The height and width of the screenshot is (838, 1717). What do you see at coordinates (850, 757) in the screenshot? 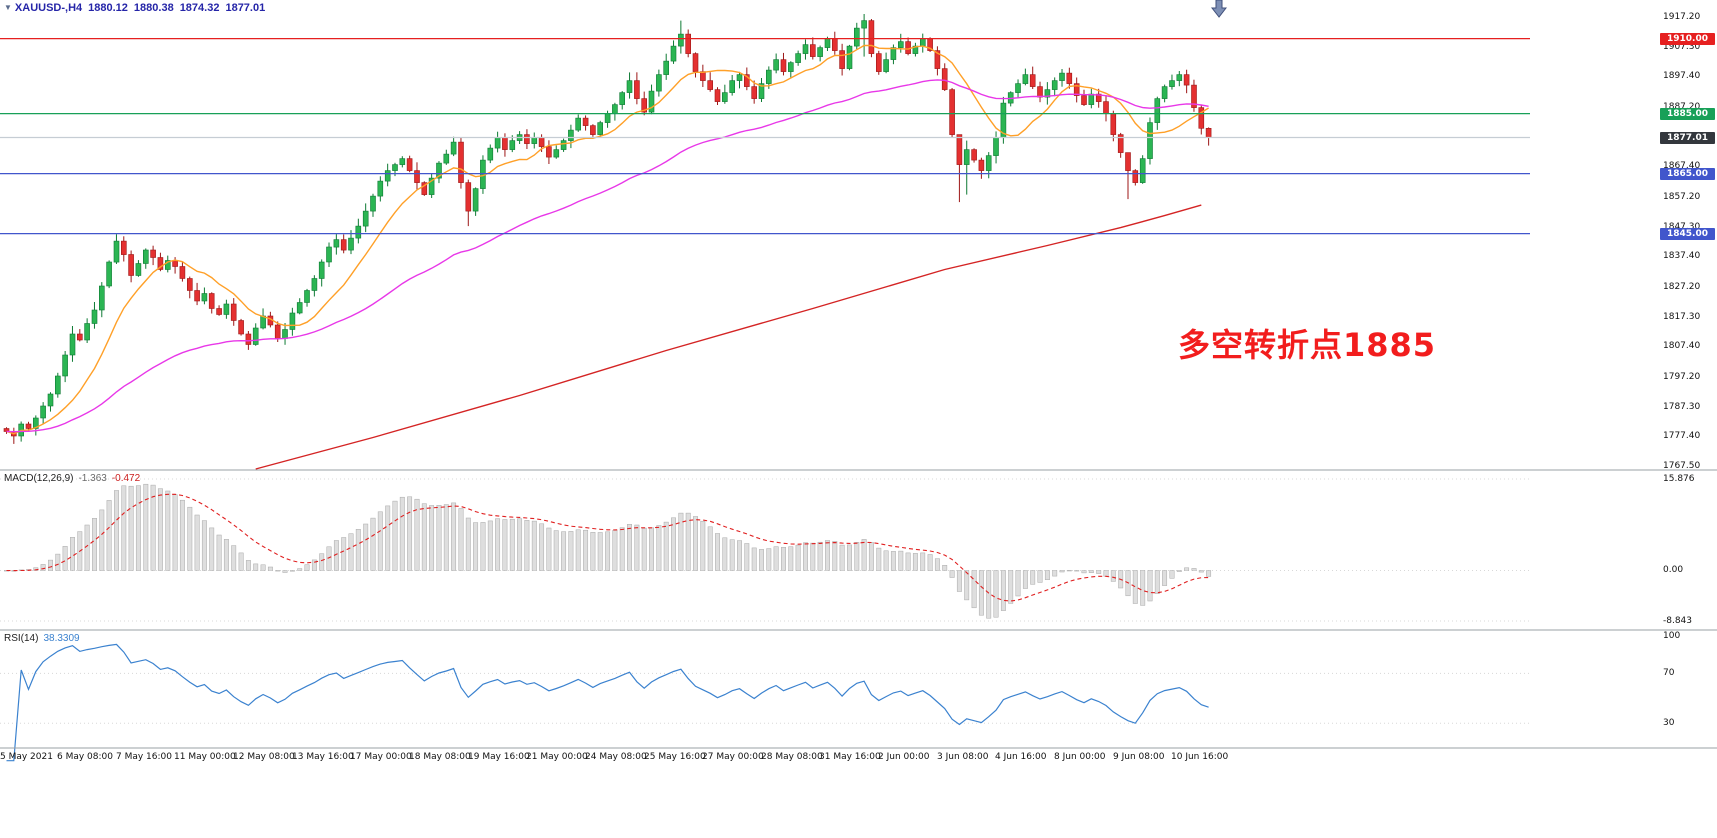
I see `time-tick: 31 May 16:00` at bounding box center [850, 757].